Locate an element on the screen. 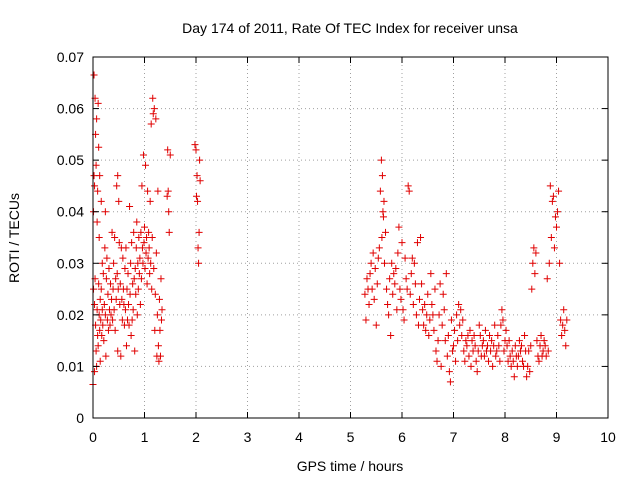 Image resolution: width=640 pixels, height=480 pixels. y-tick-label: 0.04 is located at coordinates (70, 212).